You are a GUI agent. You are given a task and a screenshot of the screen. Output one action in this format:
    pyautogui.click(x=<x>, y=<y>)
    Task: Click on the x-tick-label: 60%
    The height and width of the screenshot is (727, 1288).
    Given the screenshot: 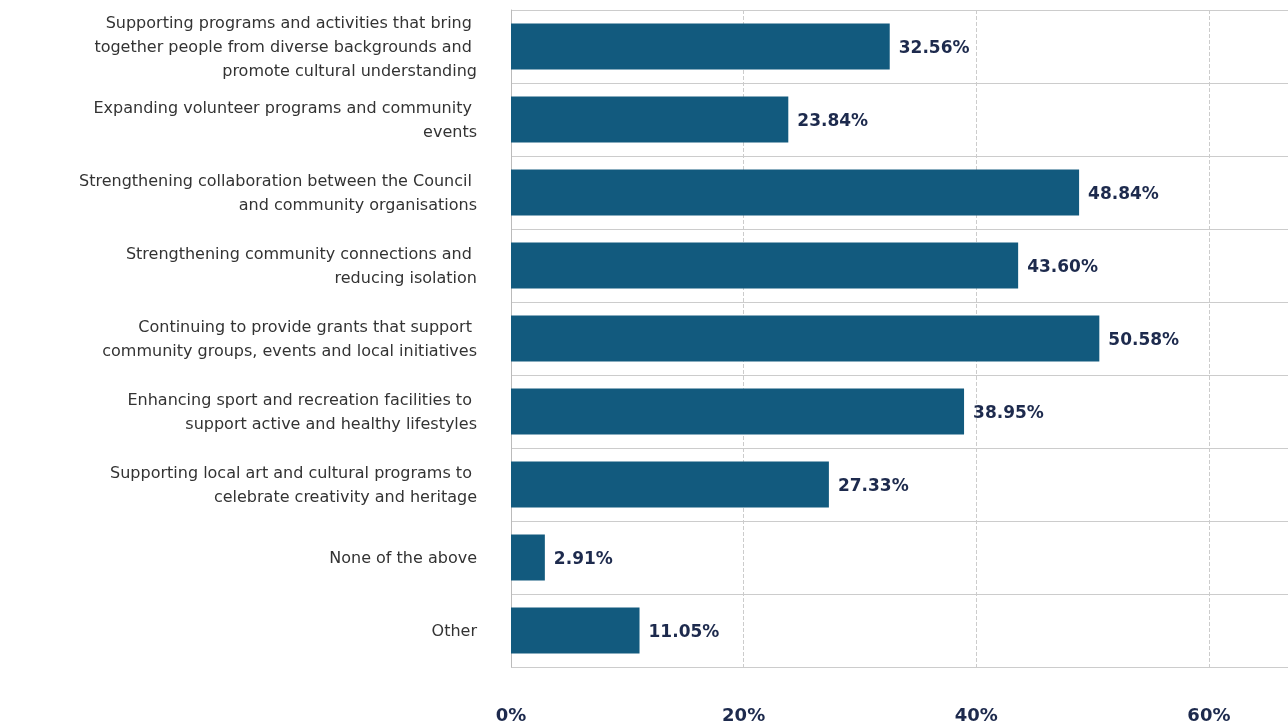 What is the action you would take?
    pyautogui.click(x=1209, y=714)
    